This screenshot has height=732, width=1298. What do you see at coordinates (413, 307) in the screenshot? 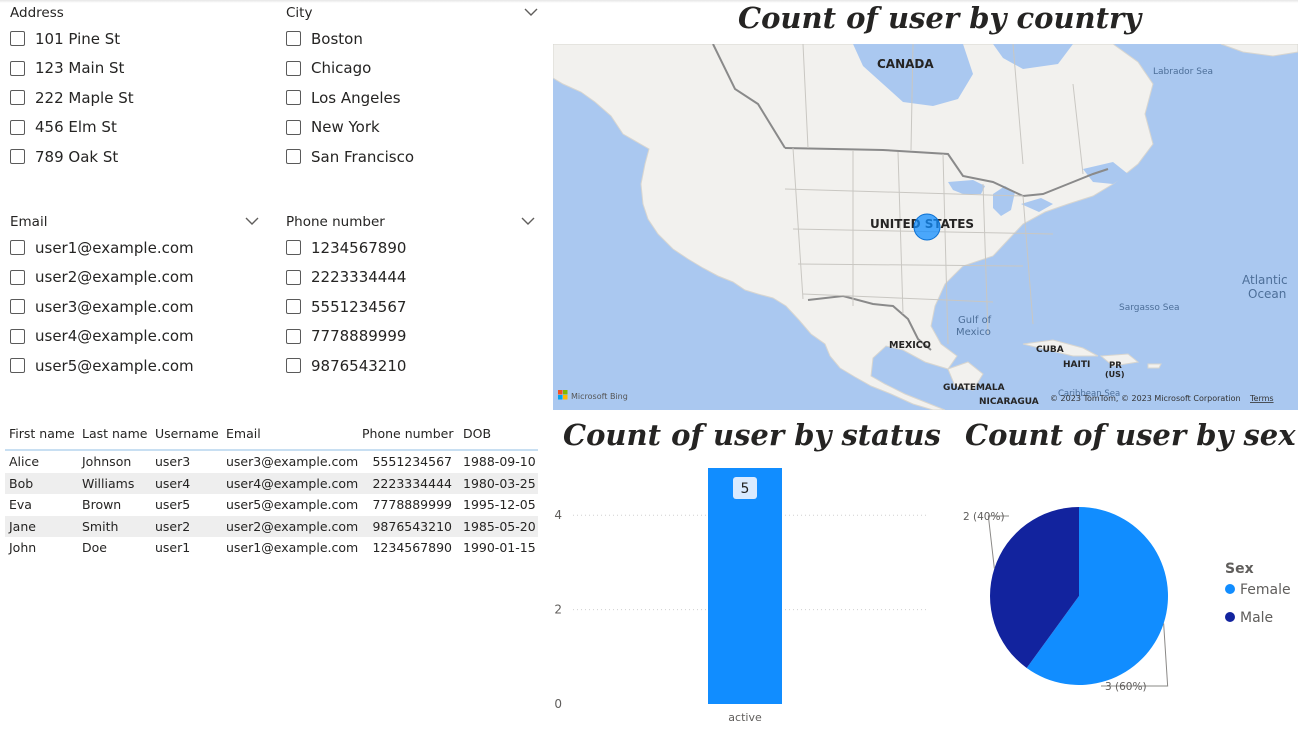
I see `phone-option: 5551234567` at bounding box center [413, 307].